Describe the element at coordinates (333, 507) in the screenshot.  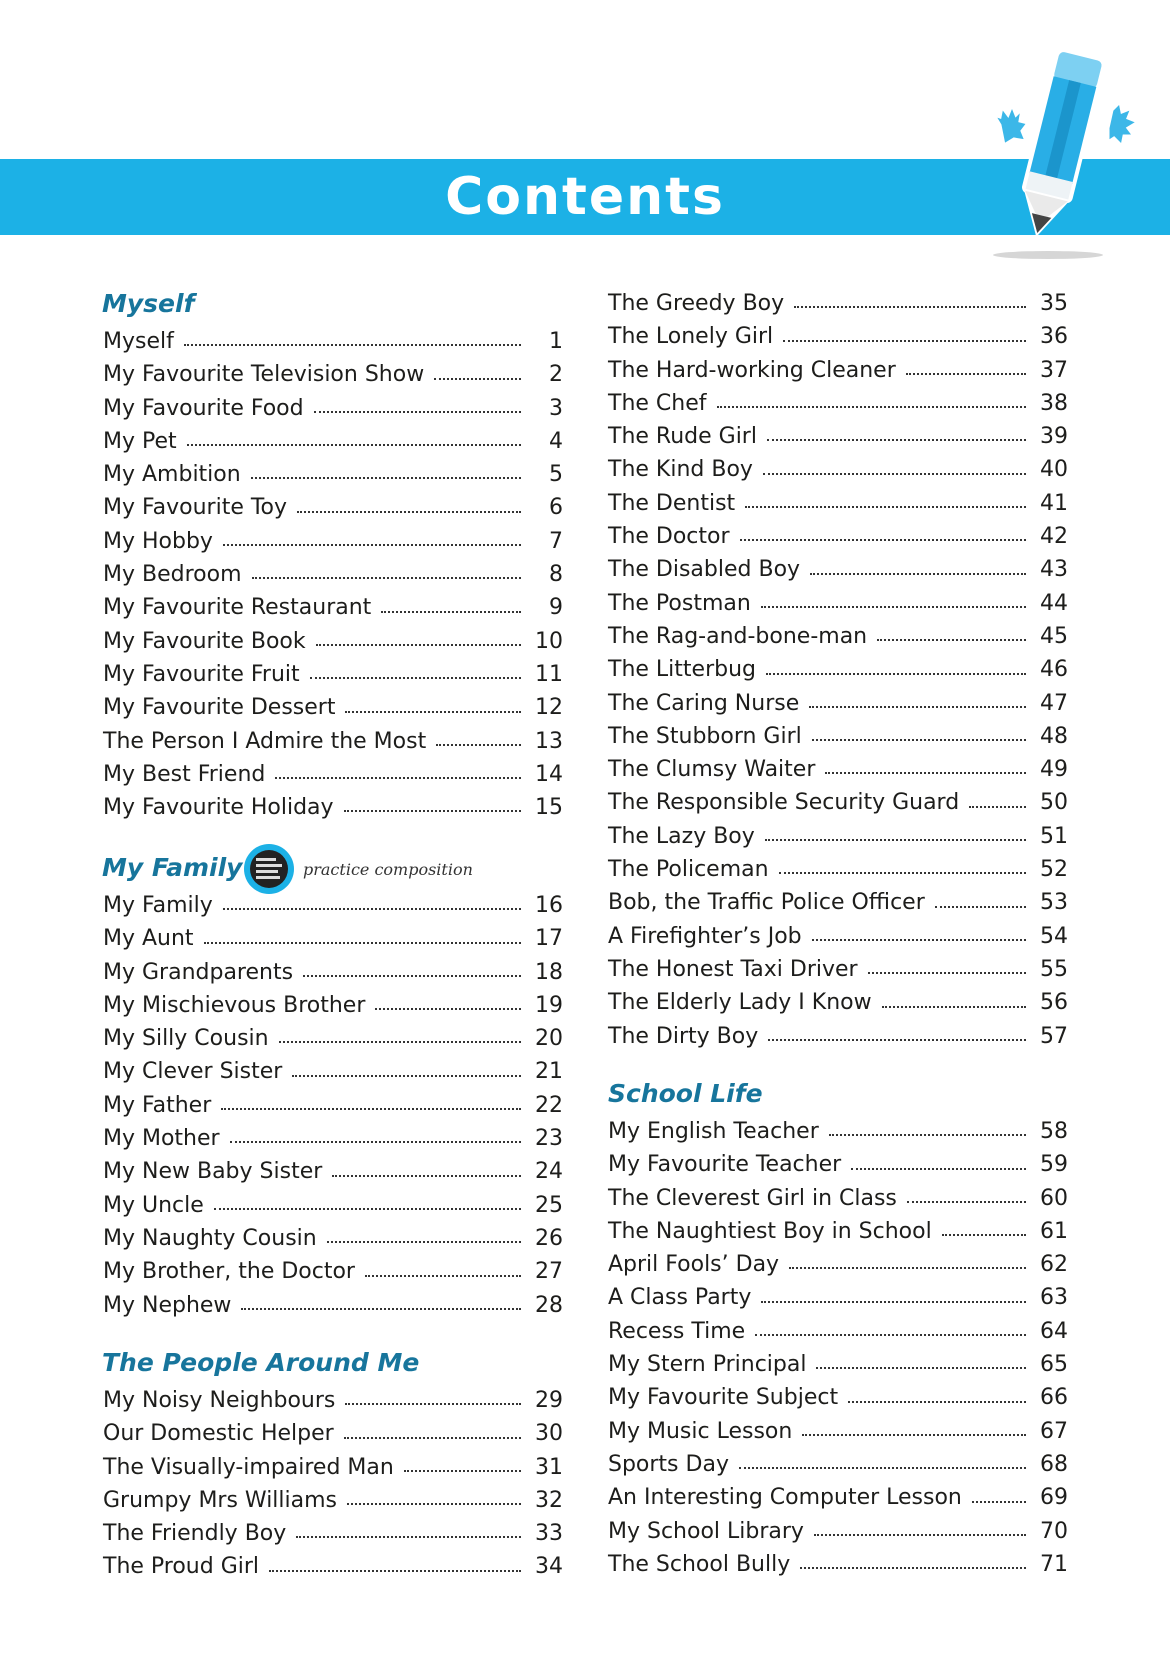
I see `toc-entry: My Favourite Toy 6` at that location.